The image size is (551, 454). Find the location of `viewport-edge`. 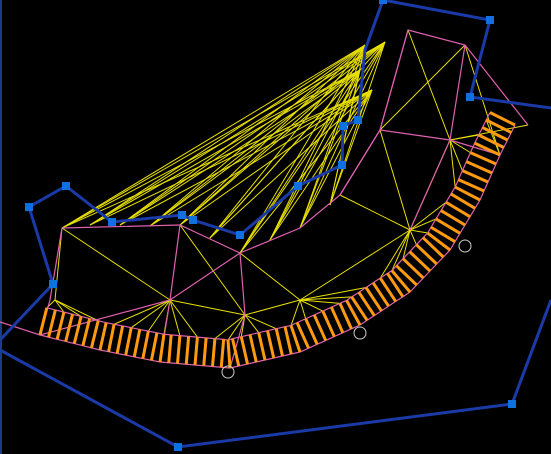

viewport-edge is located at coordinates (1, 227).